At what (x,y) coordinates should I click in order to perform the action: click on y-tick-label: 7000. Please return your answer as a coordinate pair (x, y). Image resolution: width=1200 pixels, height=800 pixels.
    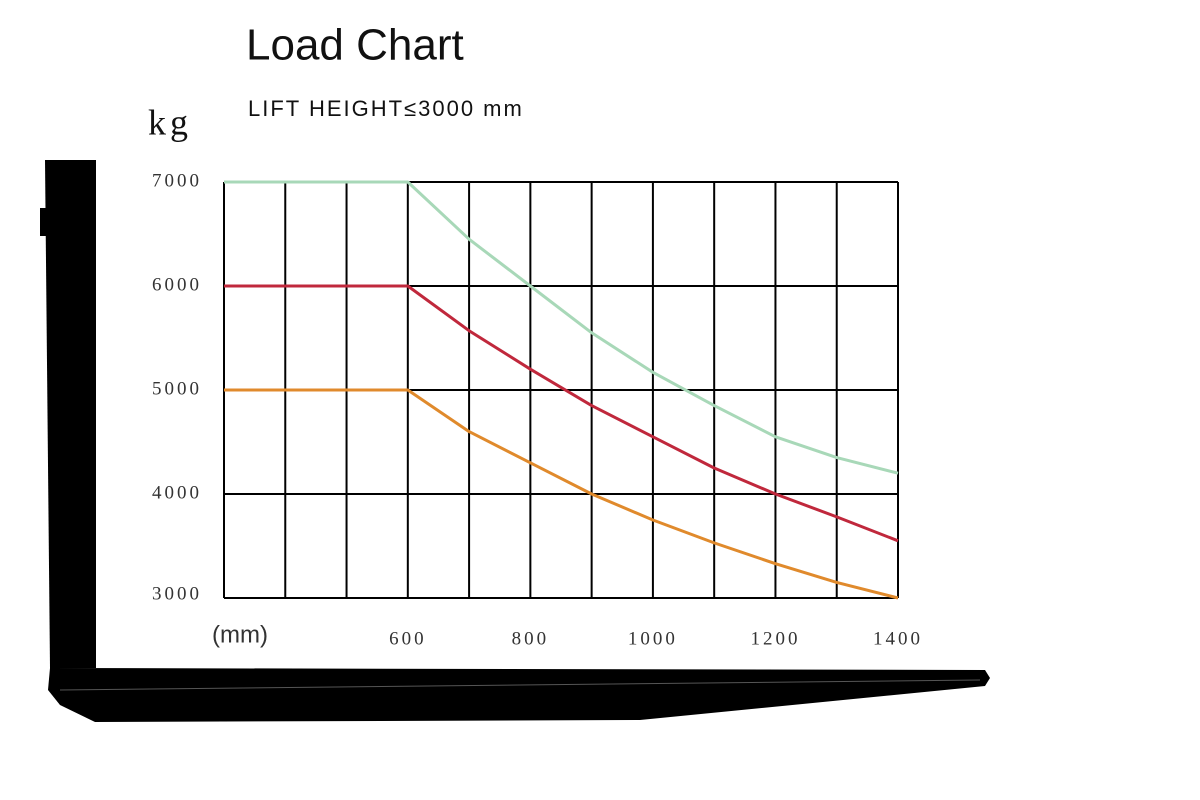
    Looking at the image, I should click on (177, 180).